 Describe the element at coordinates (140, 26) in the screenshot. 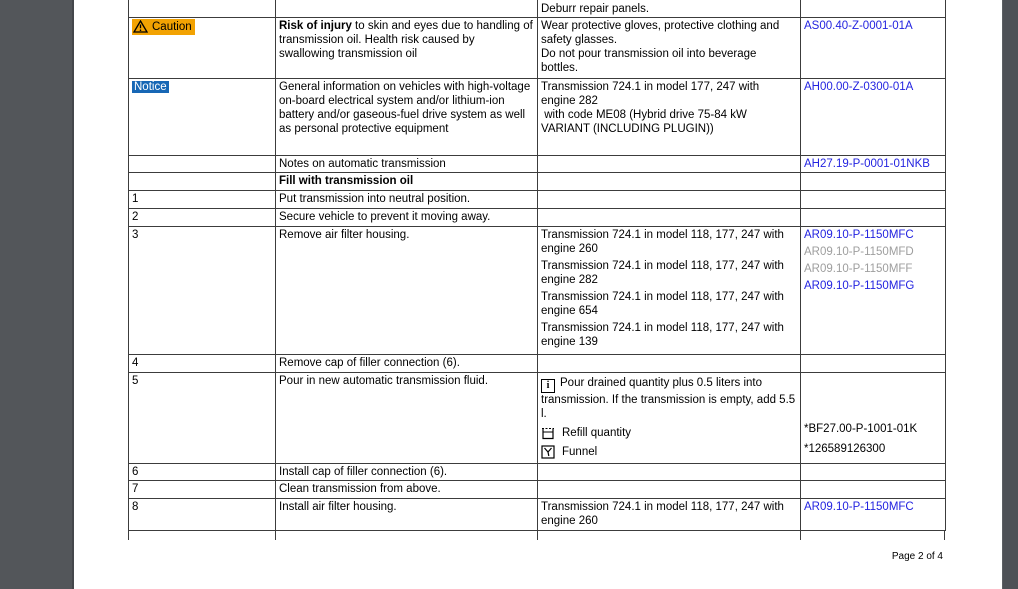

I see `warning-triangle-icon` at that location.